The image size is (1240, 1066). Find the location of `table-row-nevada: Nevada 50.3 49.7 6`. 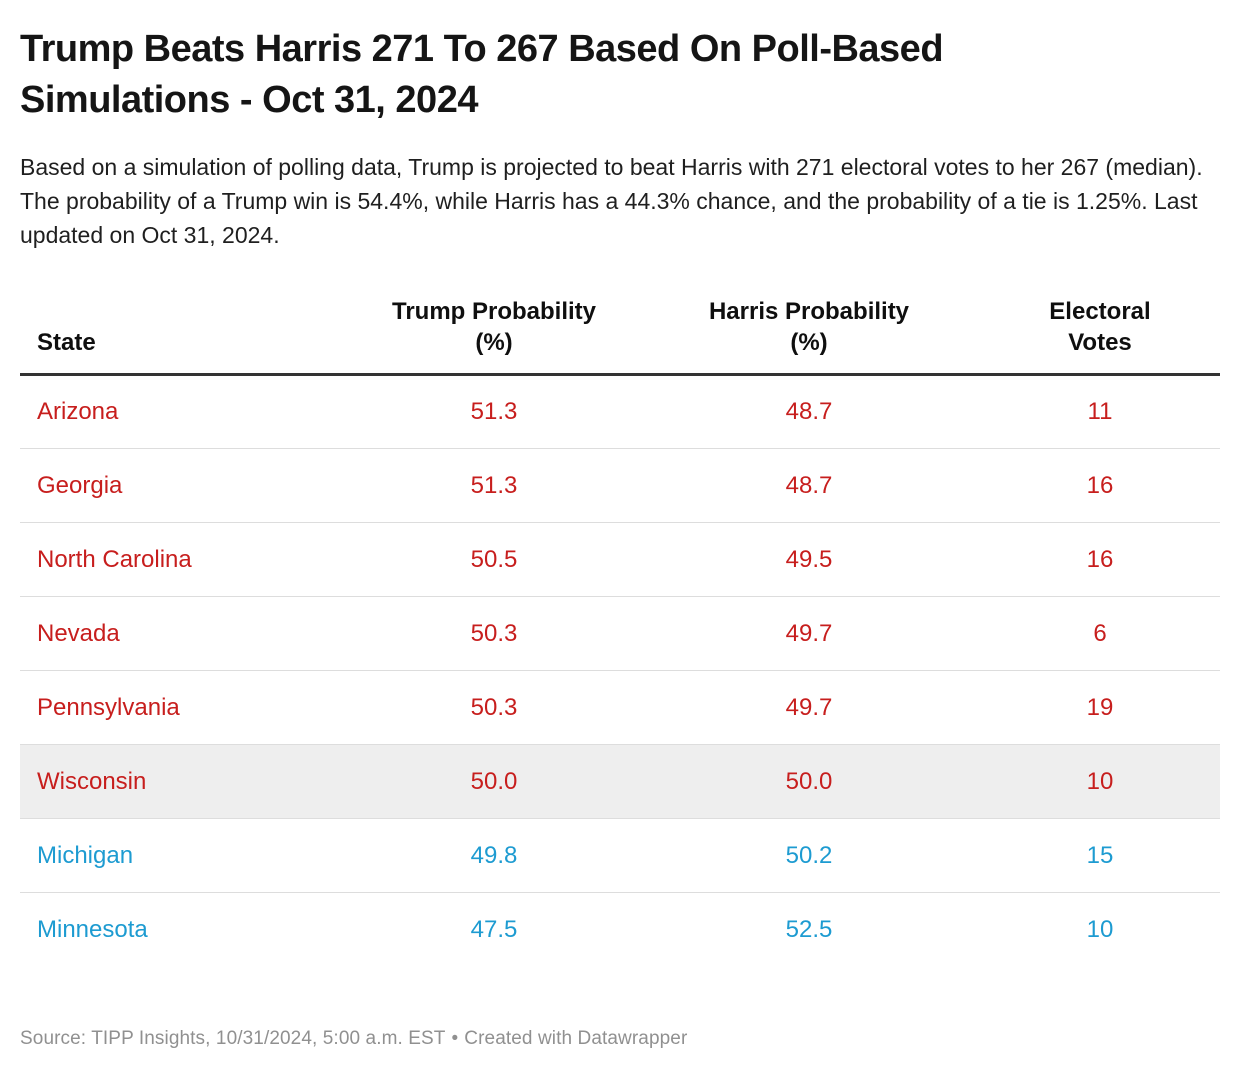

table-row-nevada: Nevada 50.3 49.7 6 is located at coordinates (620, 633).